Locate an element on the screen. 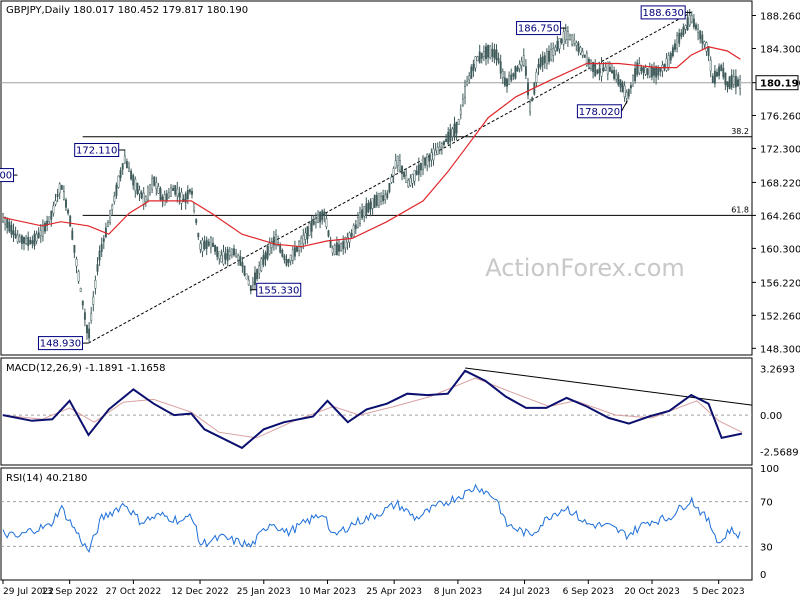  annotation-label: 155.330 is located at coordinates (278, 290).